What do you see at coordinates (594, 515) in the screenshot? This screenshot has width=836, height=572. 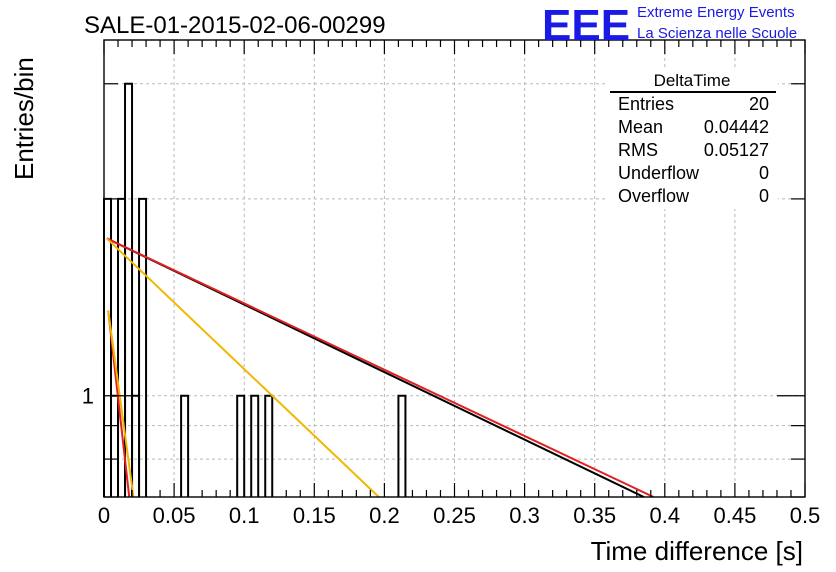 I see `x-tick-label: 0.35` at bounding box center [594, 515].